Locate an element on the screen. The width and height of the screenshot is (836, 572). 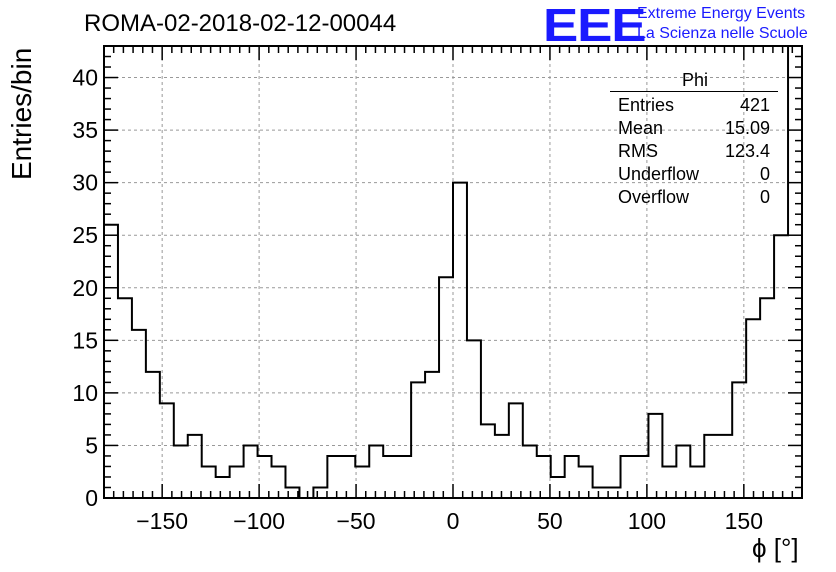
eee-logo: EEE is located at coordinates (595, 25).